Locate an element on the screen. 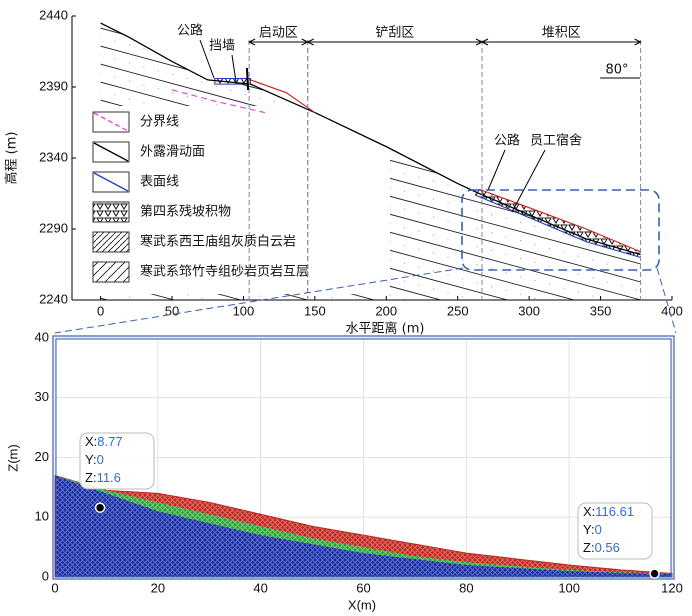 The image size is (692, 616). y-axis-title: Z(m) is located at coordinates (12, 457).